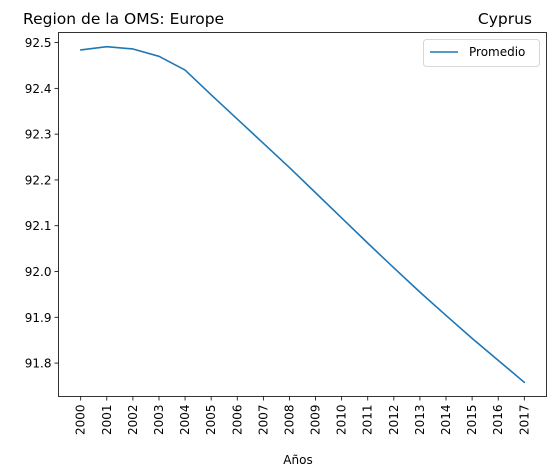  What do you see at coordinates (38, 272) in the screenshot?
I see `y-tick-label: 92.0` at bounding box center [38, 272].